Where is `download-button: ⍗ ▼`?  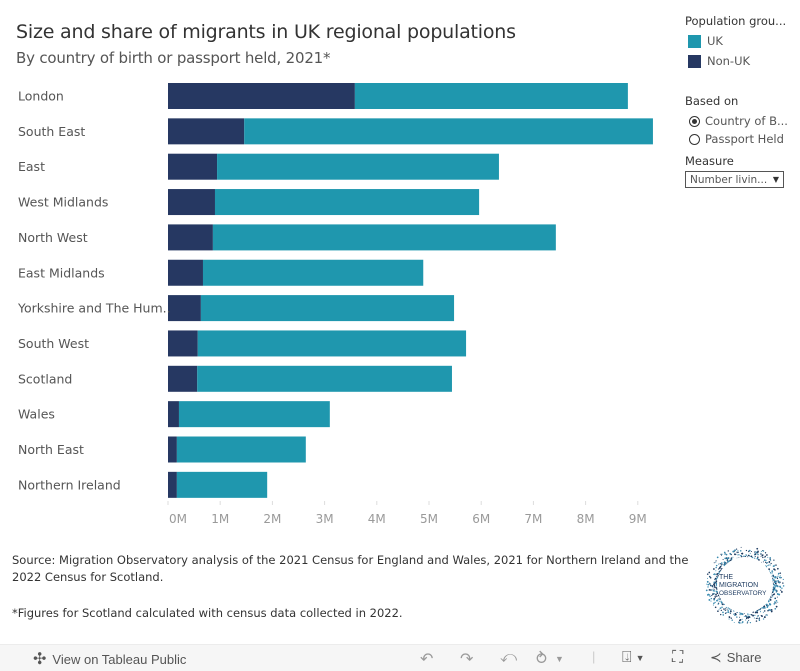 download-button: ⍗ ▼ is located at coordinates (633, 658).